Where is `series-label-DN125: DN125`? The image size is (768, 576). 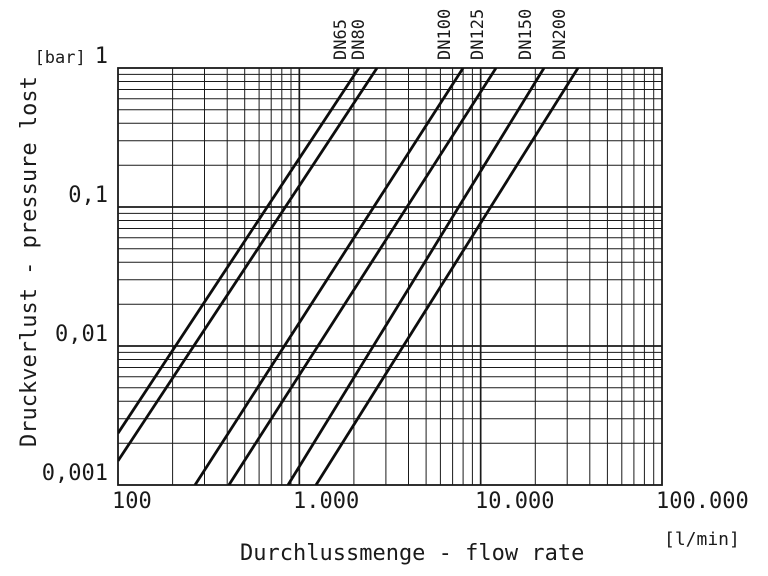
series-label-DN125: DN125 is located at coordinates (478, 34).